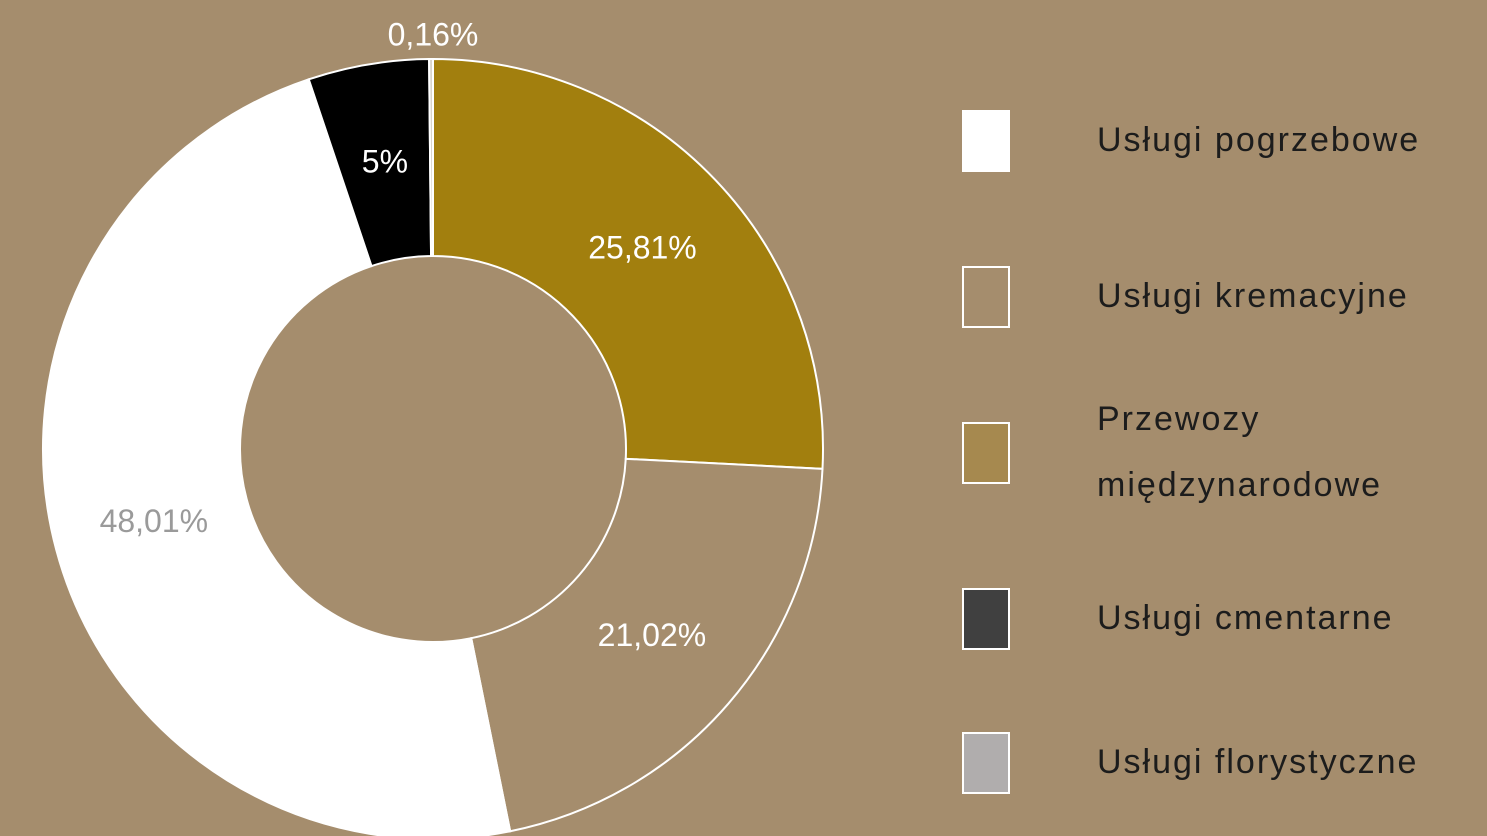 The image size is (1487, 836). Describe the element at coordinates (1245, 618) in the screenshot. I see `legend-label: Usługi cmentarne` at that location.